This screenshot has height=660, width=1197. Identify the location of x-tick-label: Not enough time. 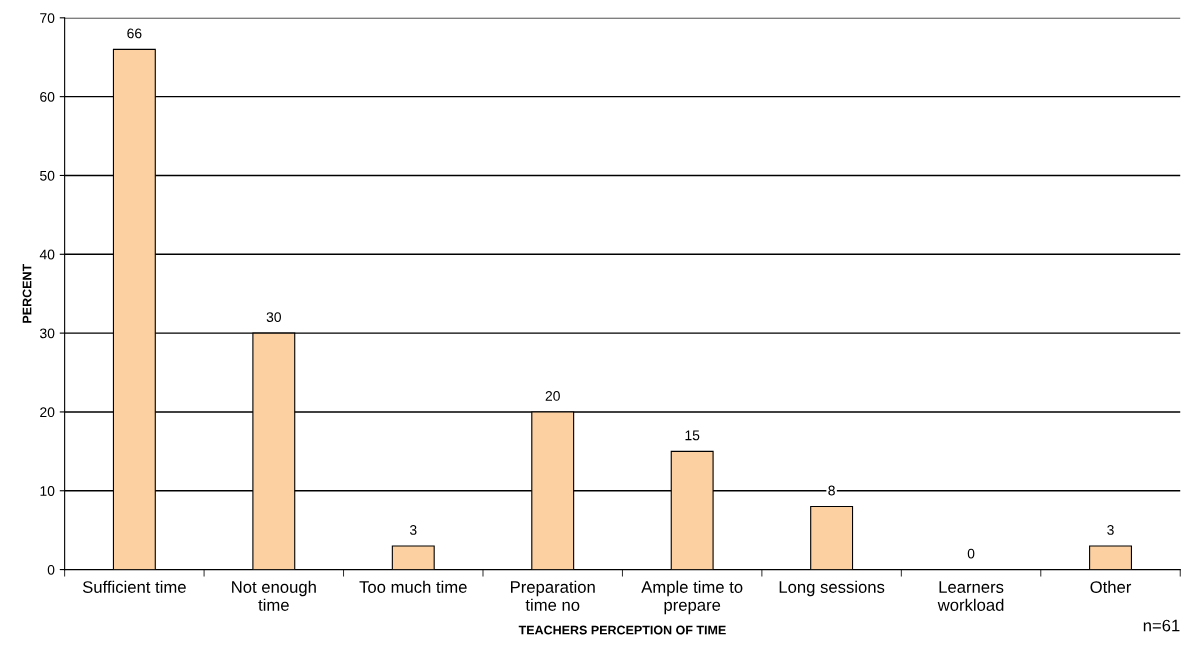
(274, 595).